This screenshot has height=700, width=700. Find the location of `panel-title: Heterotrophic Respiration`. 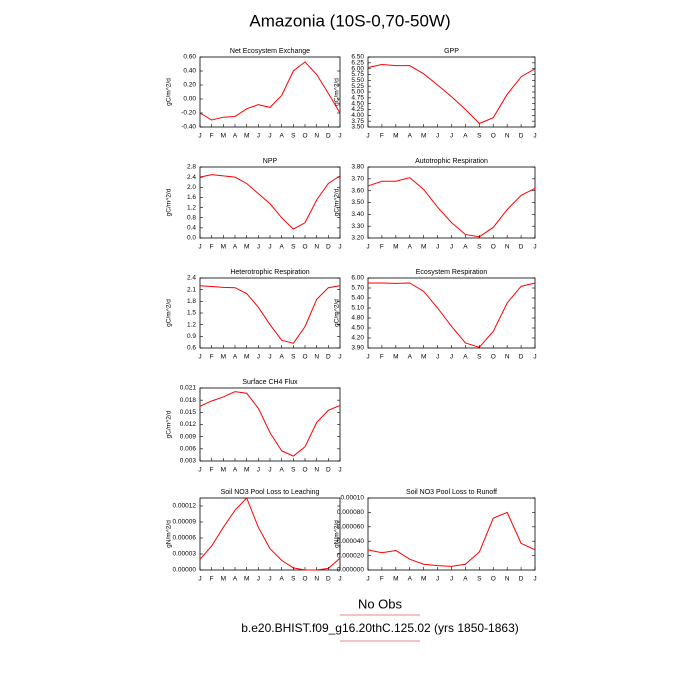

panel-title: Heterotrophic Respiration is located at coordinates (269, 272).